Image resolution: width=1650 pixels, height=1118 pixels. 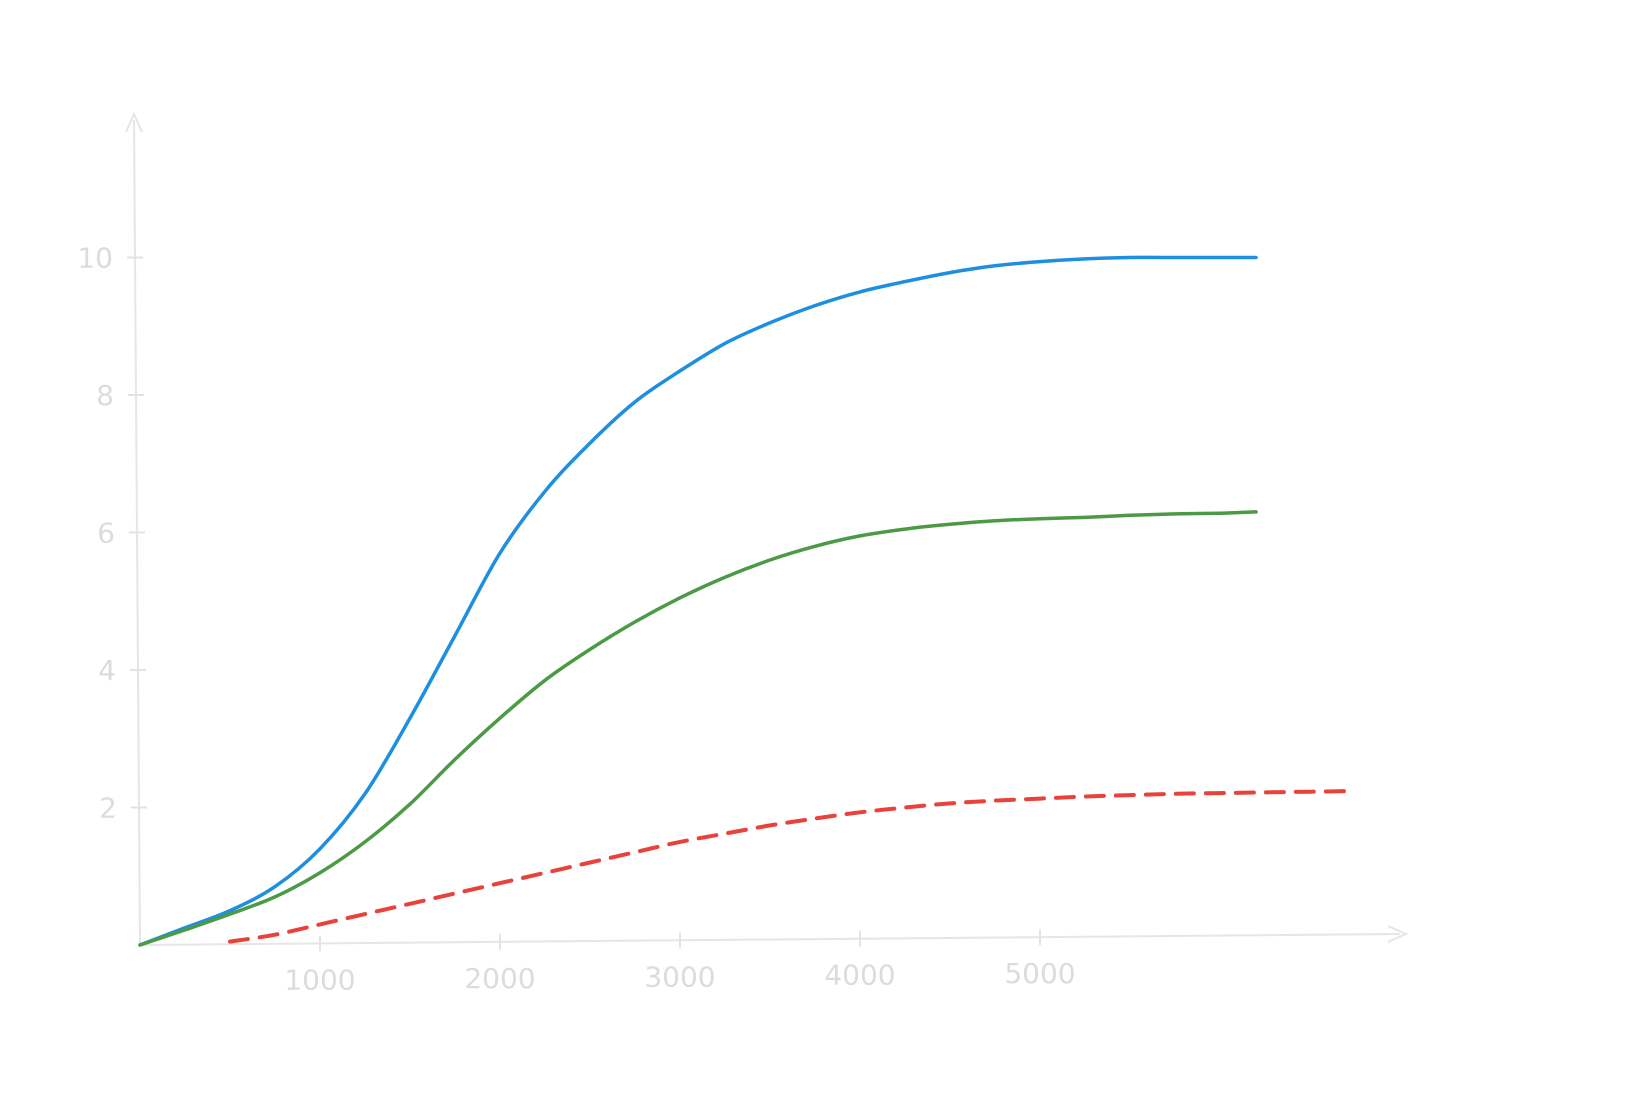 What do you see at coordinates (1039, 973) in the screenshot?
I see `x-tick-label-5000: 5000` at bounding box center [1039, 973].